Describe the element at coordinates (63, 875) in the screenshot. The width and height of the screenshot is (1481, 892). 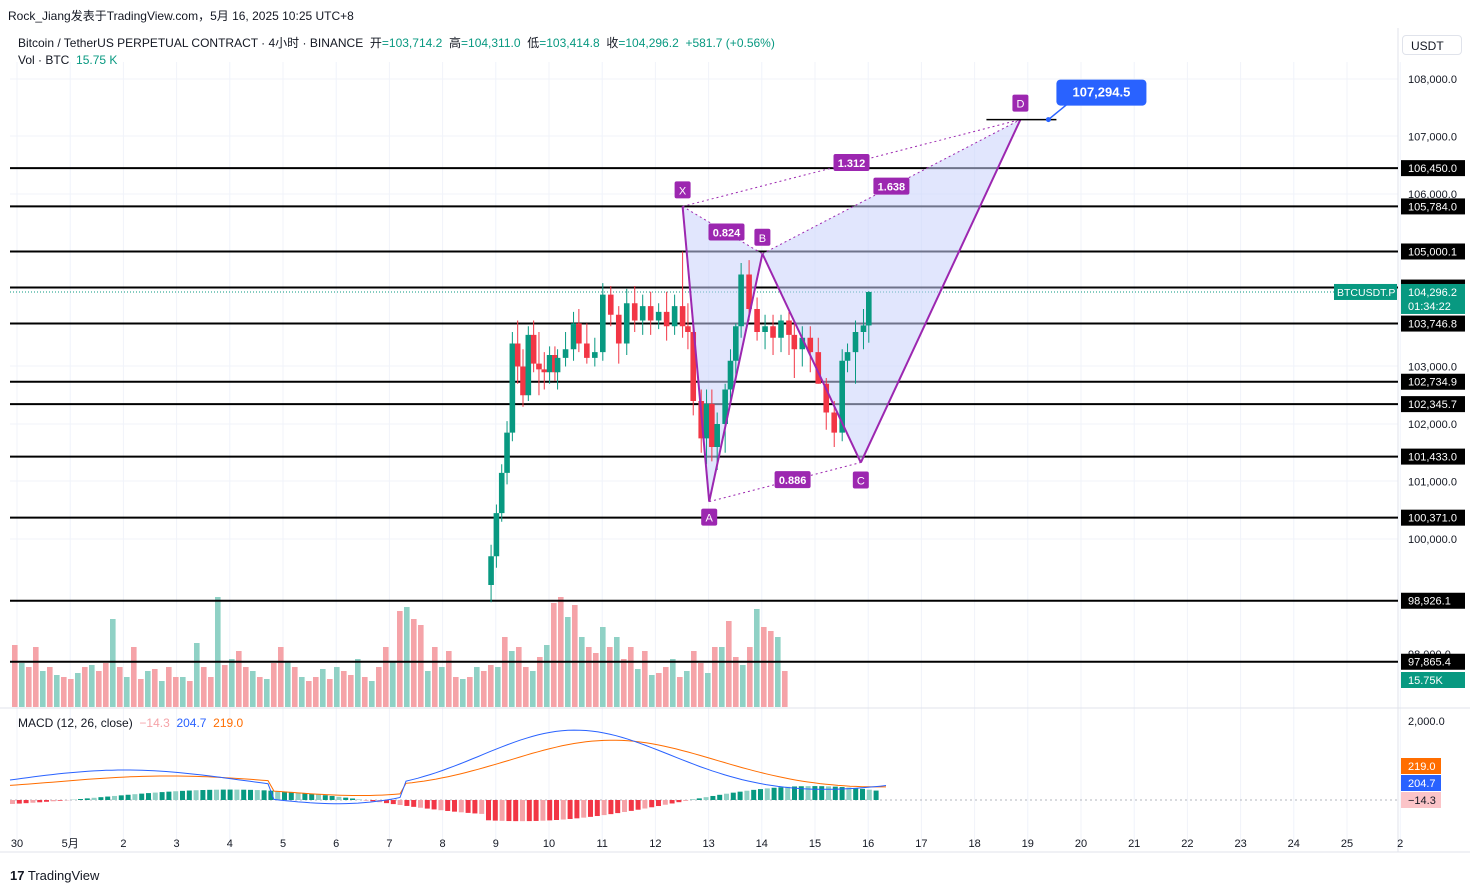
I see `tv-brand-text: TradingView` at that location.